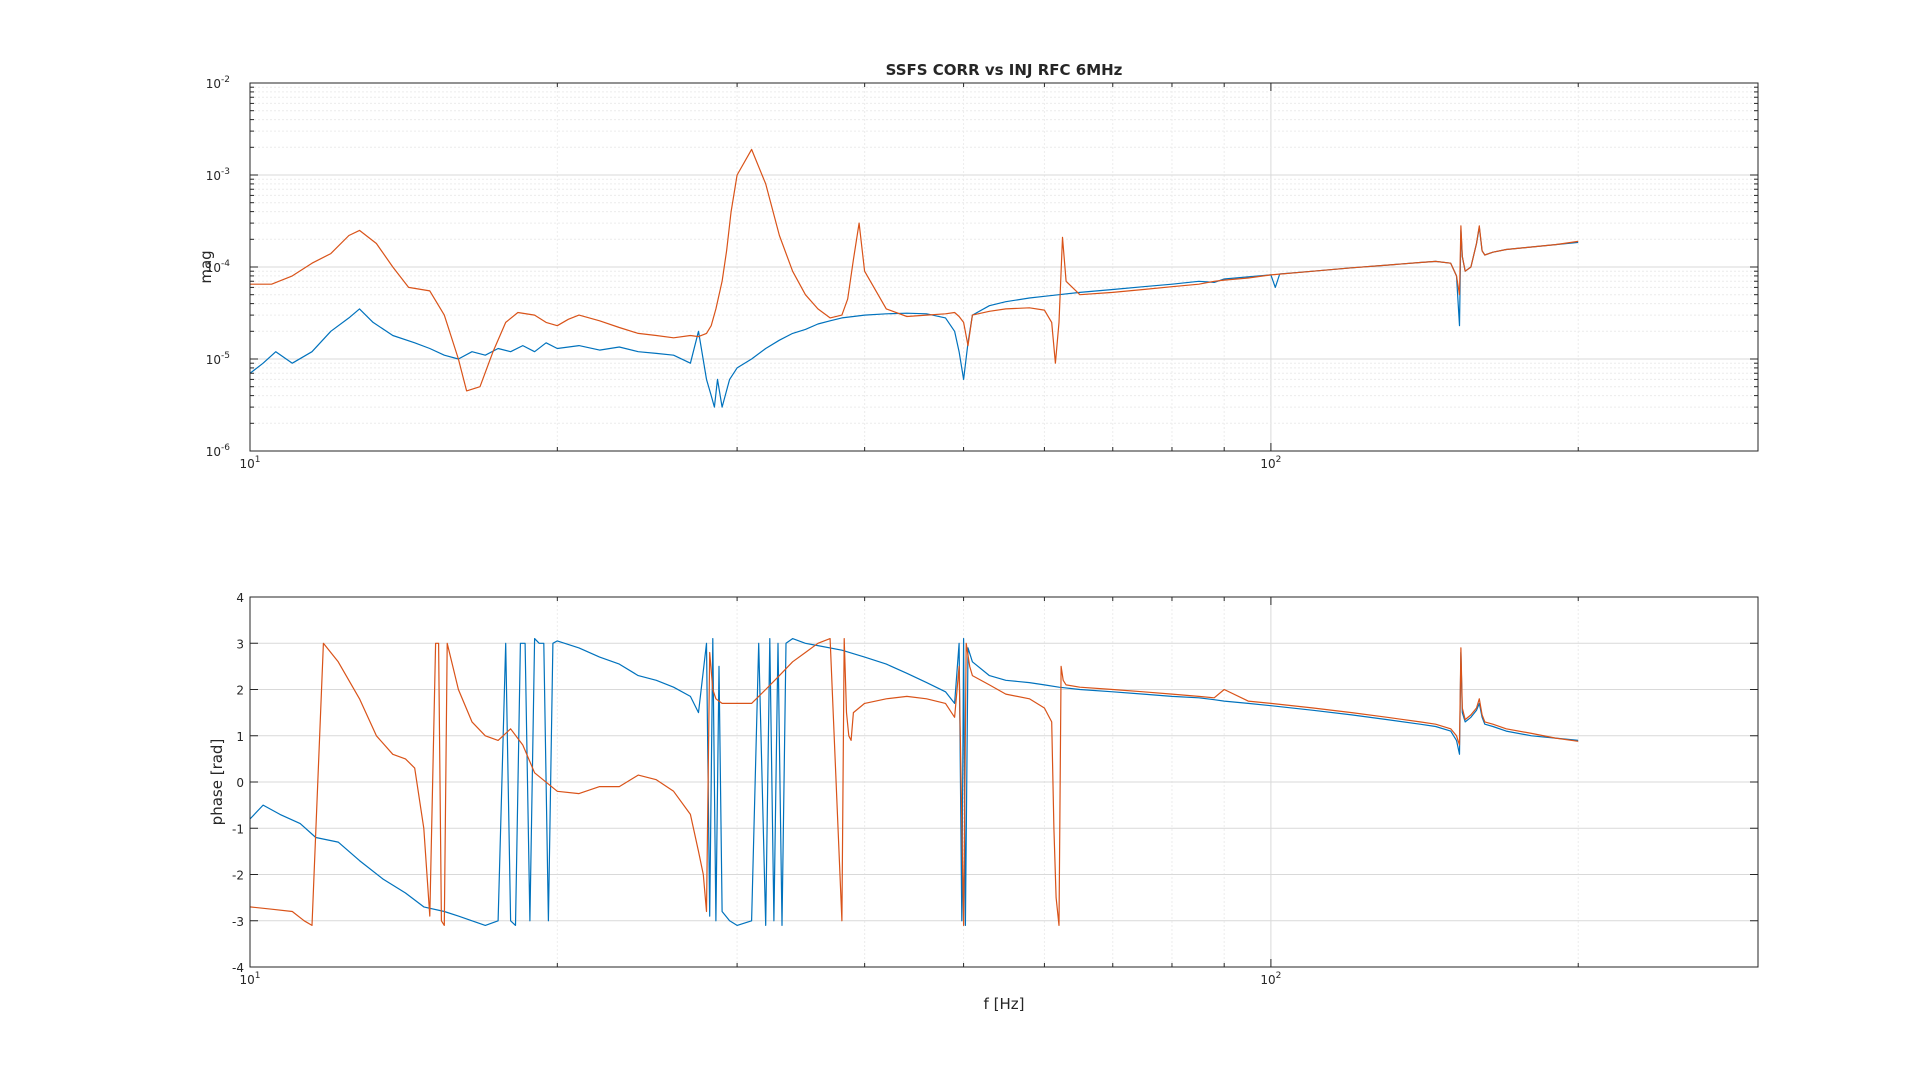  What do you see at coordinates (225, 448) in the screenshot?
I see `y-tick-label-exponent: -6` at bounding box center [225, 448].